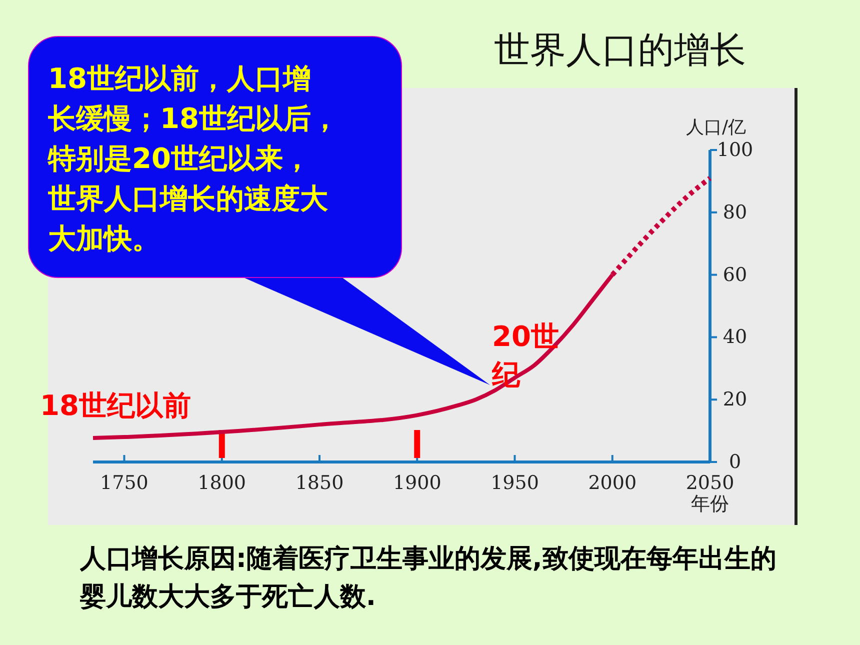  What do you see at coordinates (514, 483) in the screenshot?
I see `x-tick-label: 1950` at bounding box center [514, 483].